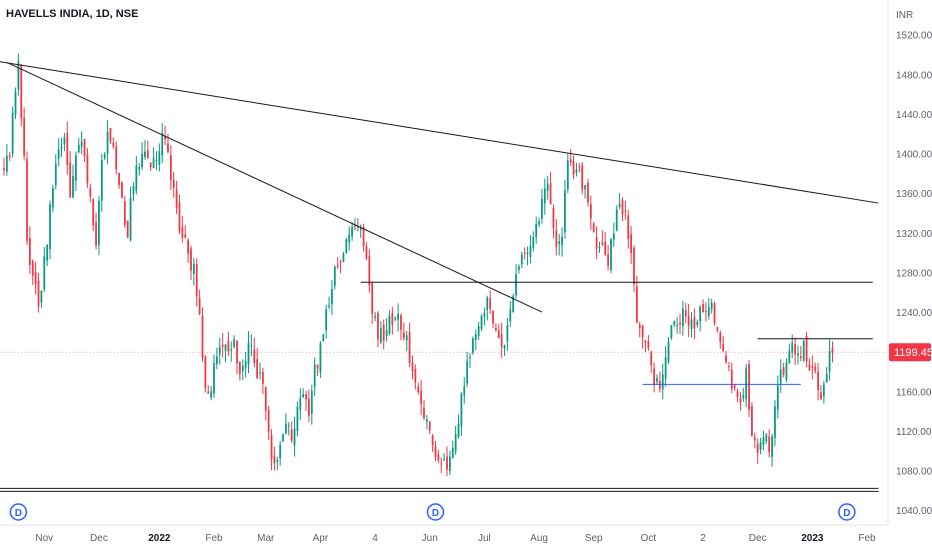  Describe the element at coordinates (914, 36) in the screenshot. I see `y-tick-label: 1520.00` at that location.